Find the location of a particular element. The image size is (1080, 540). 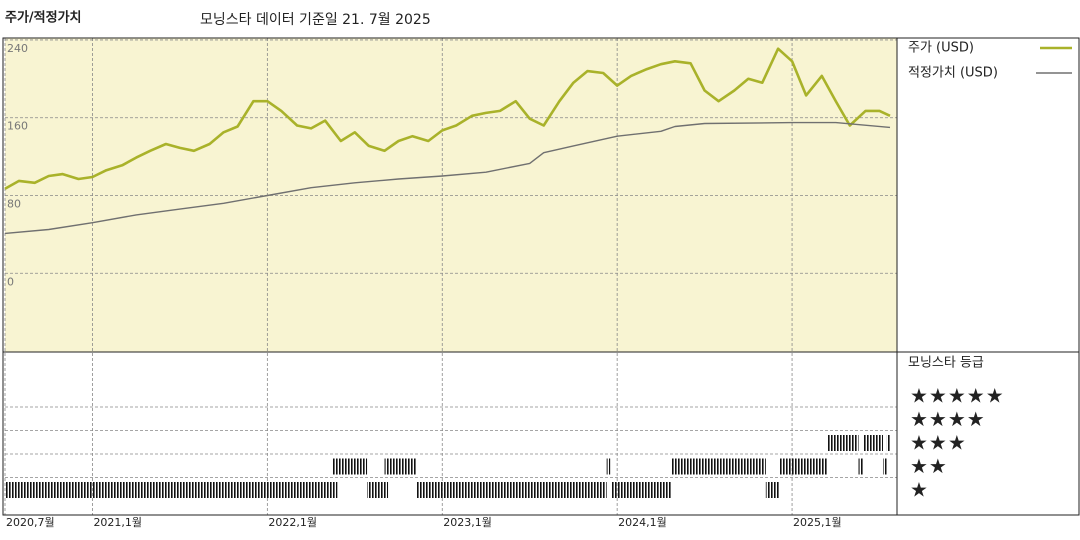

rating-label: ★★ is located at coordinates (929, 466).